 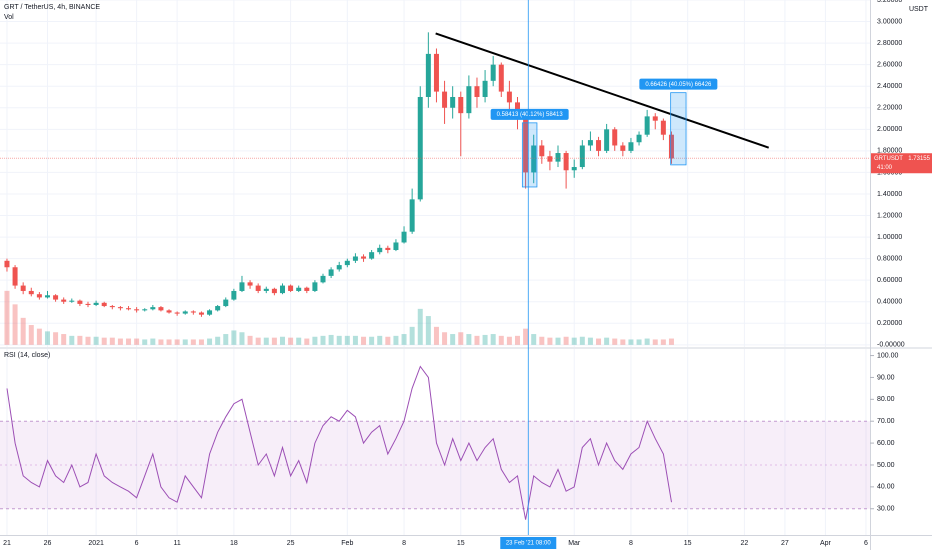 I want to click on x-tick-label: Apr, so click(x=826, y=543).